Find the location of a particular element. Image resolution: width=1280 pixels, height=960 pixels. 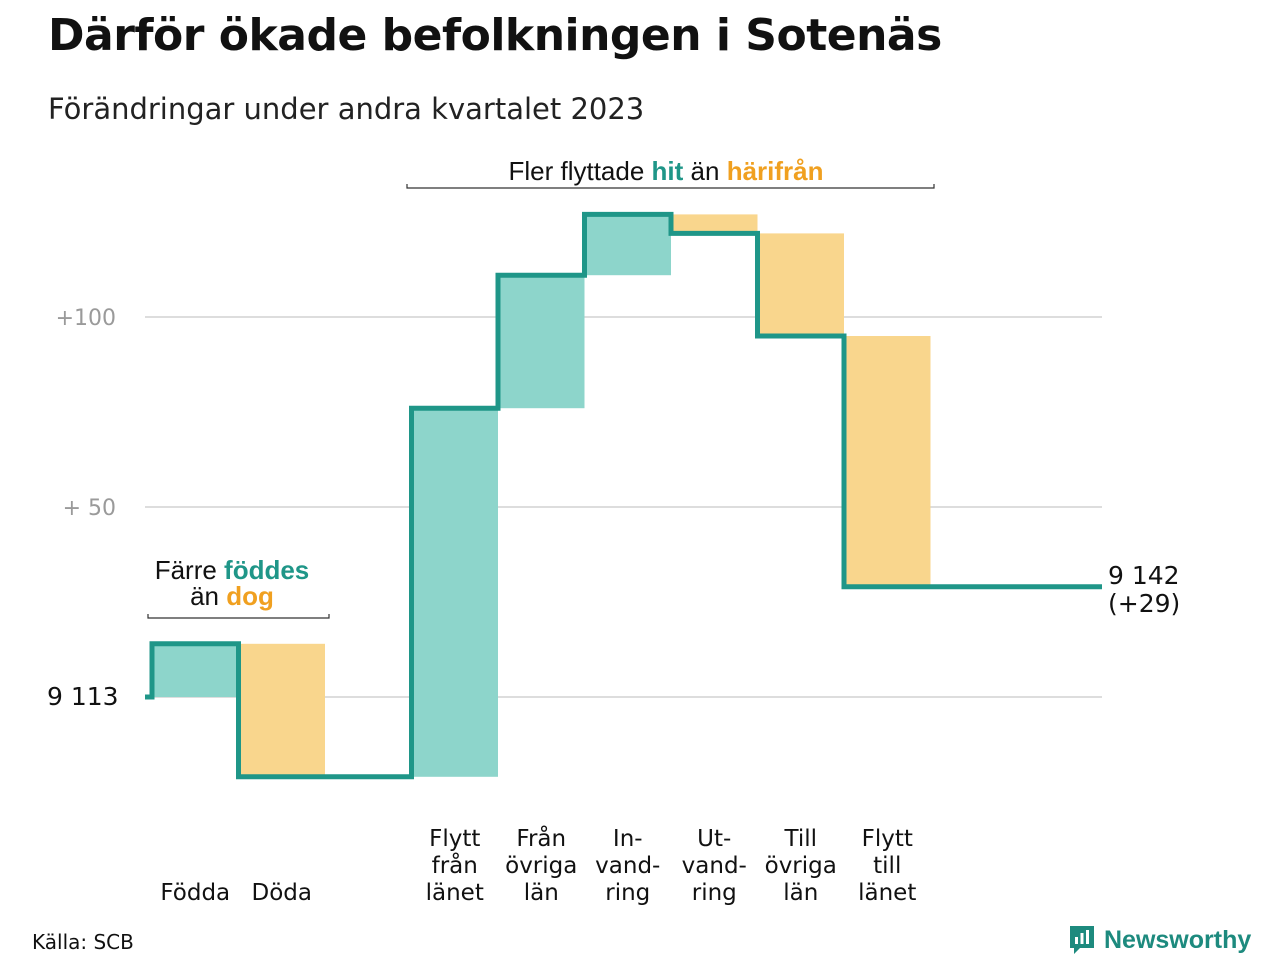

category-label: Från is located at coordinates (541, 838).